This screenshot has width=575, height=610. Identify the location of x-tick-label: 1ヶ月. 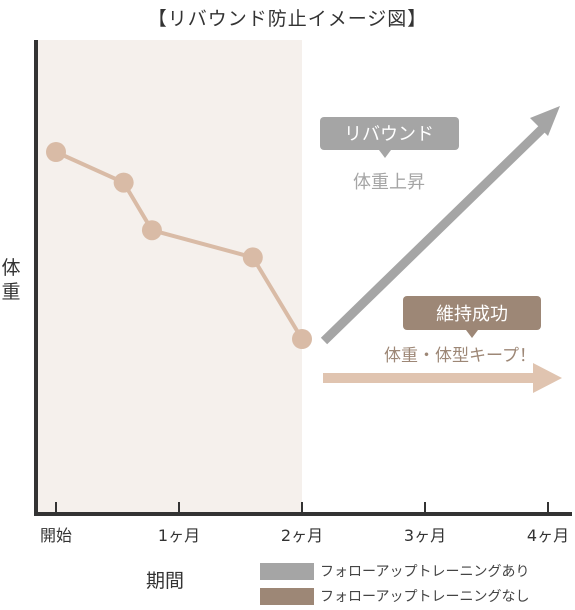
(179, 535).